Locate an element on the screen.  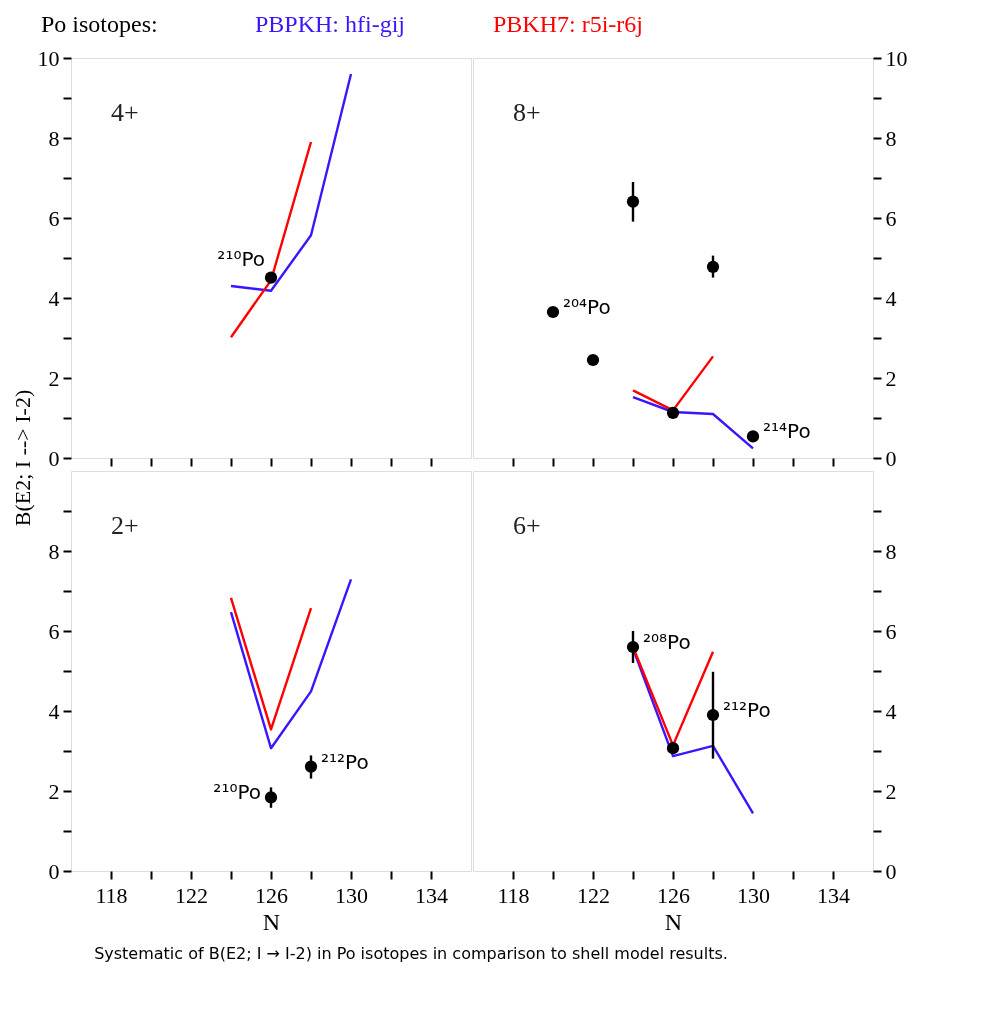
text: Systematic of B(E2; I → I-2) in Po isotopes in comparison to shell model results. is located at coordinates (411, 953).